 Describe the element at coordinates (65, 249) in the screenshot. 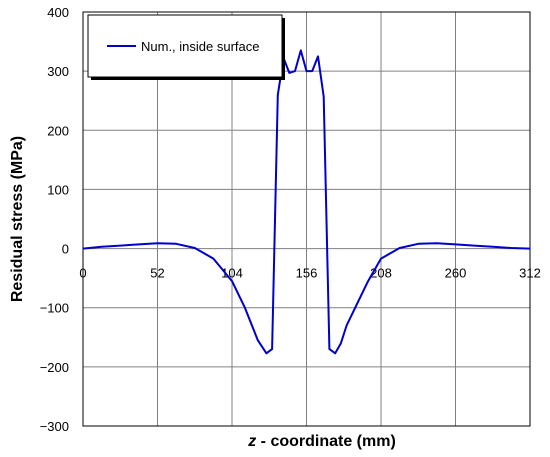

I see `y-tick-label: 0` at that location.